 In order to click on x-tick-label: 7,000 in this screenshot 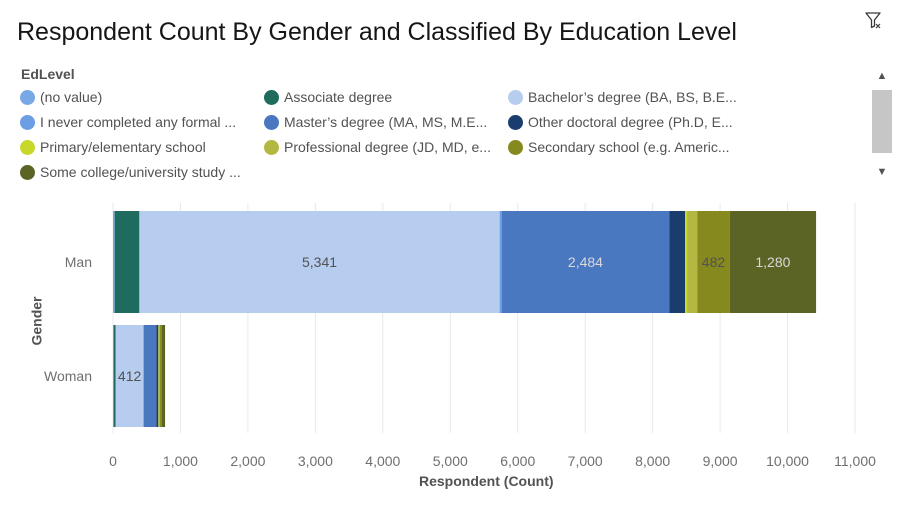, I will do `click(585, 461)`.